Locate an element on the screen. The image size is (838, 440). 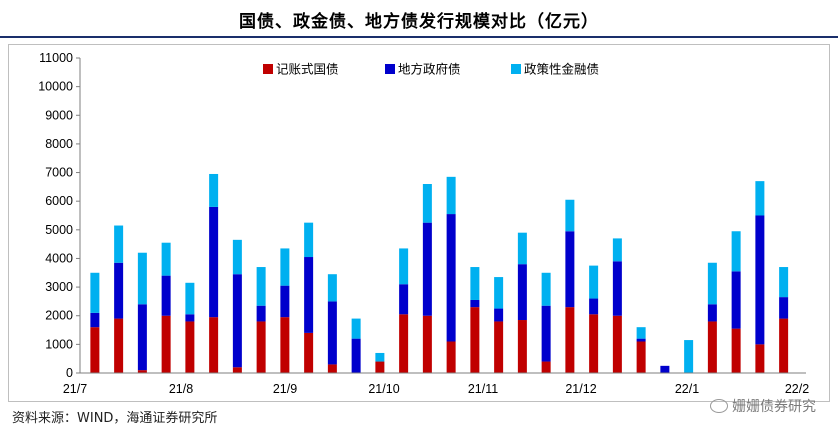
legend: 记账式国债 地方政府债 政策性金融债 is located at coordinates (431, 69).